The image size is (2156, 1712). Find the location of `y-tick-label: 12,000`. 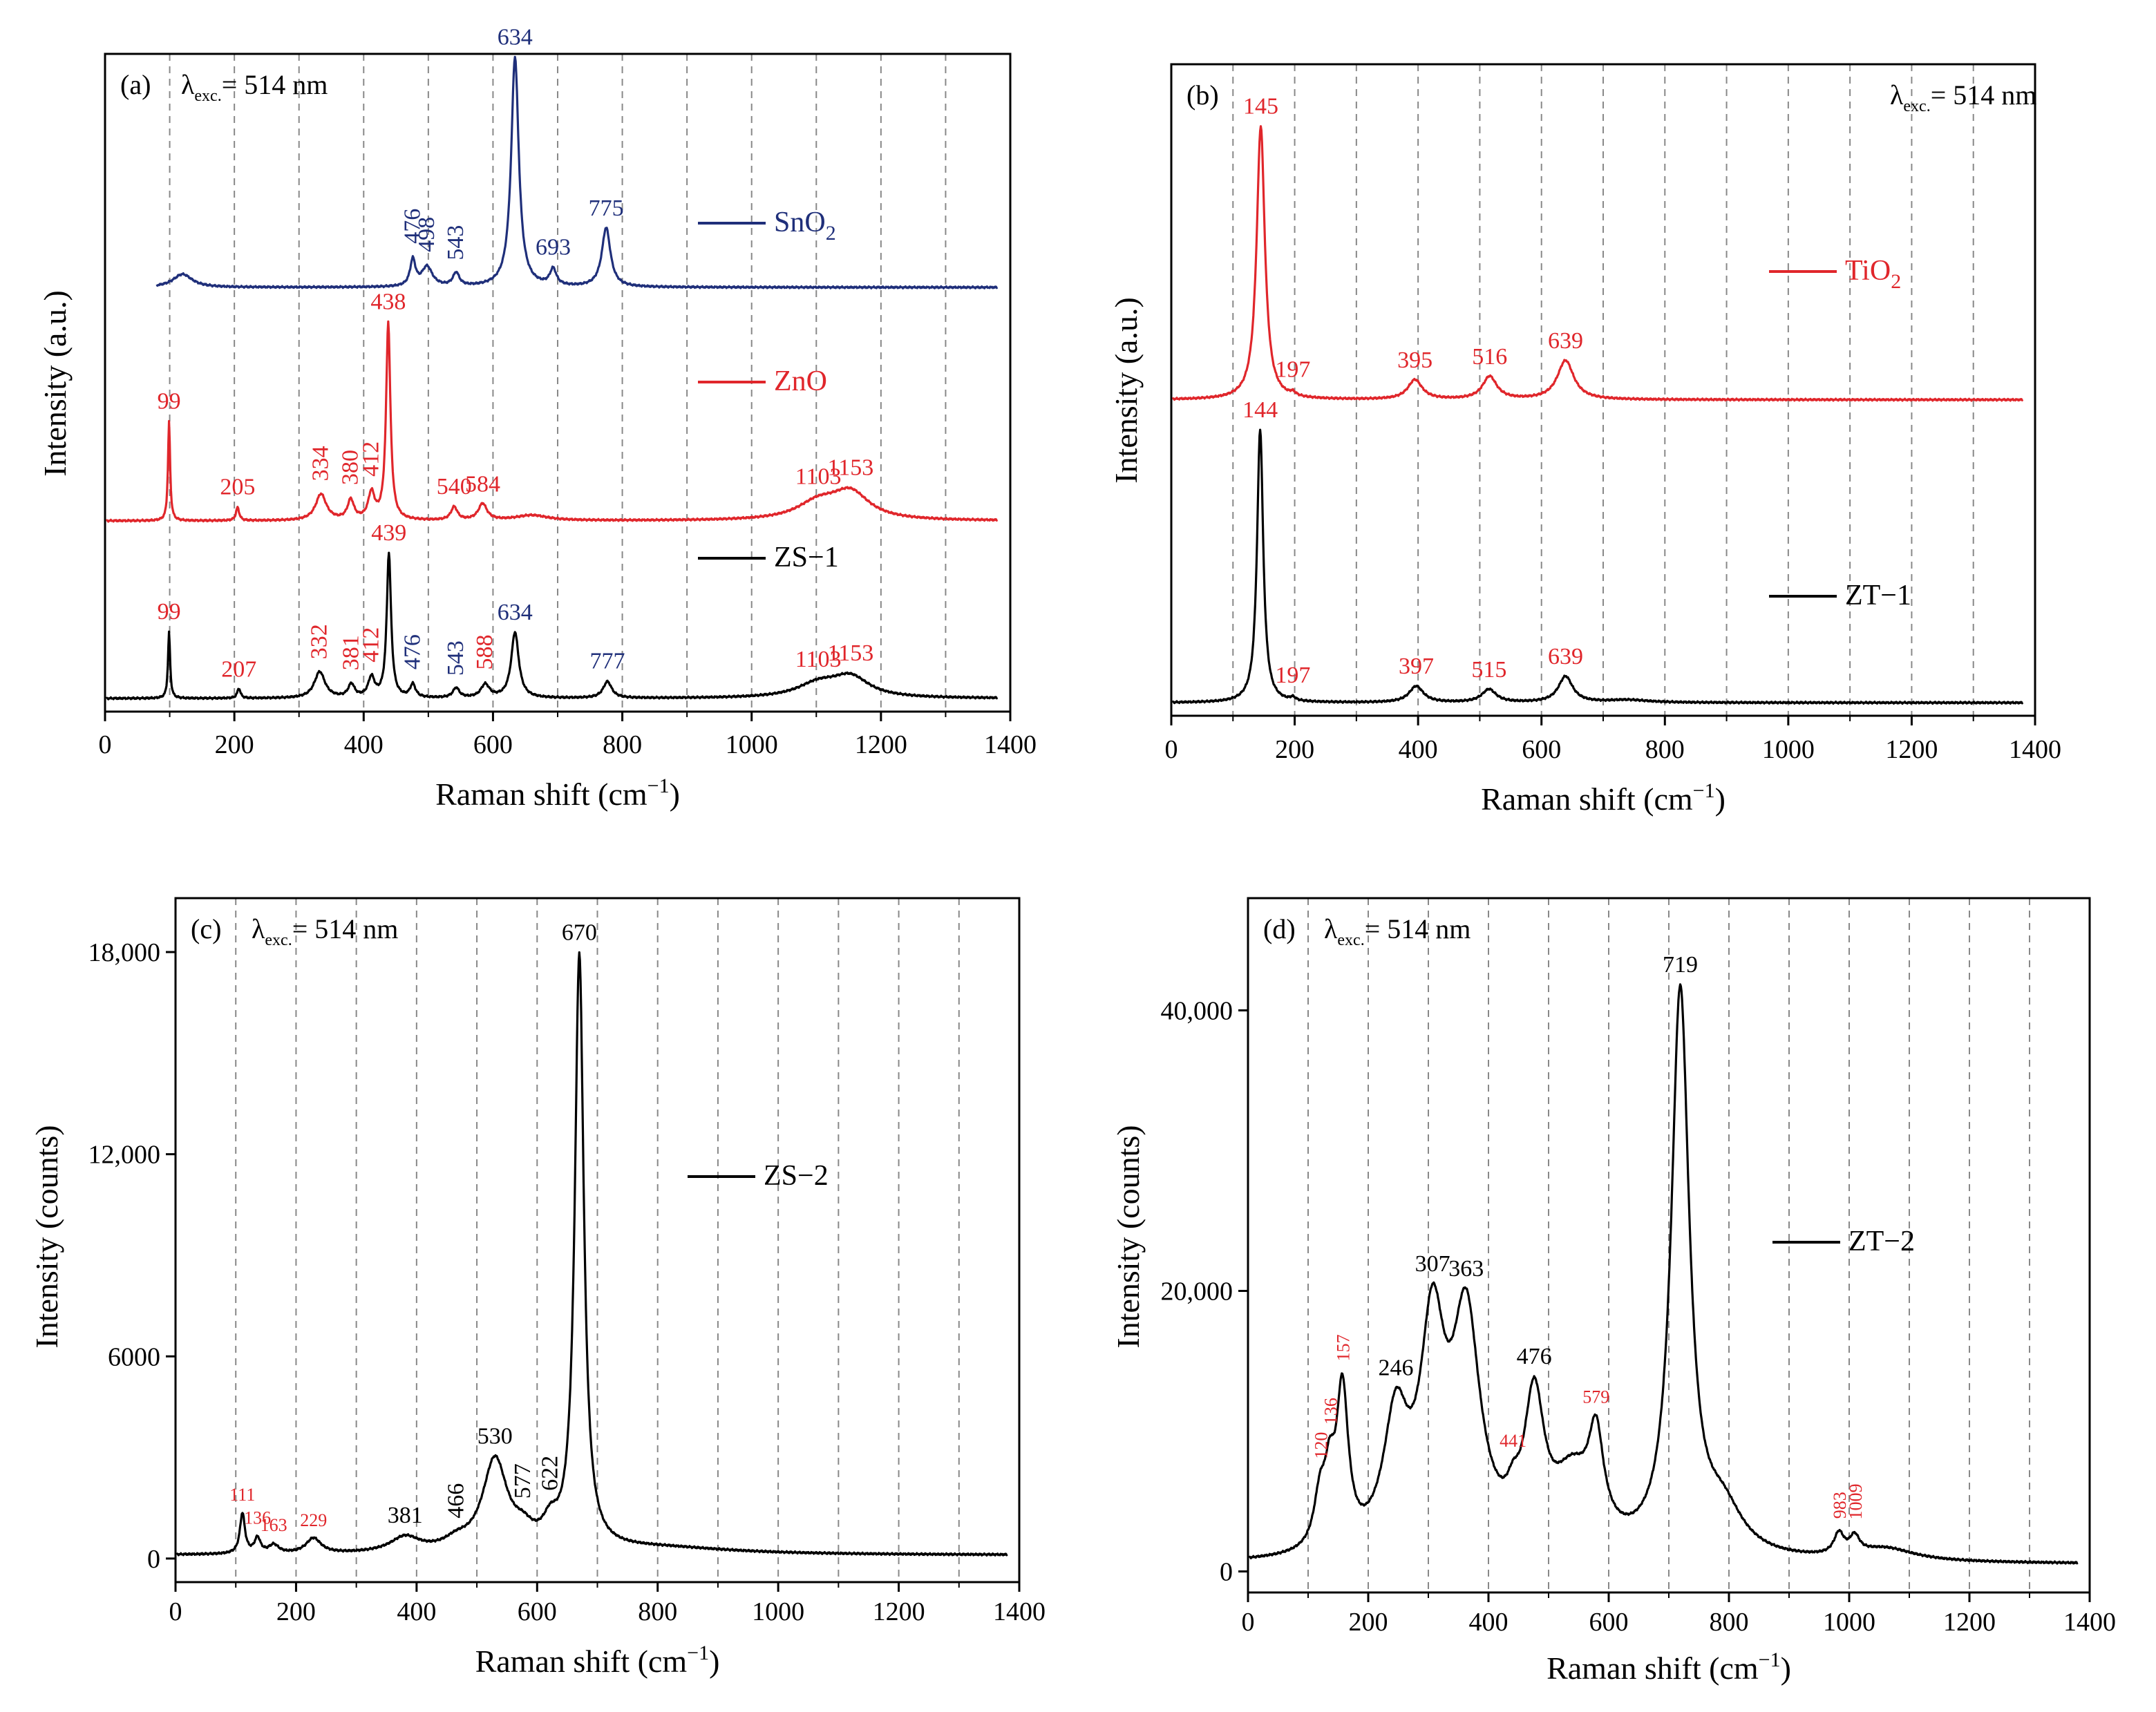

y-tick-label: 12,000 is located at coordinates (124, 1156).